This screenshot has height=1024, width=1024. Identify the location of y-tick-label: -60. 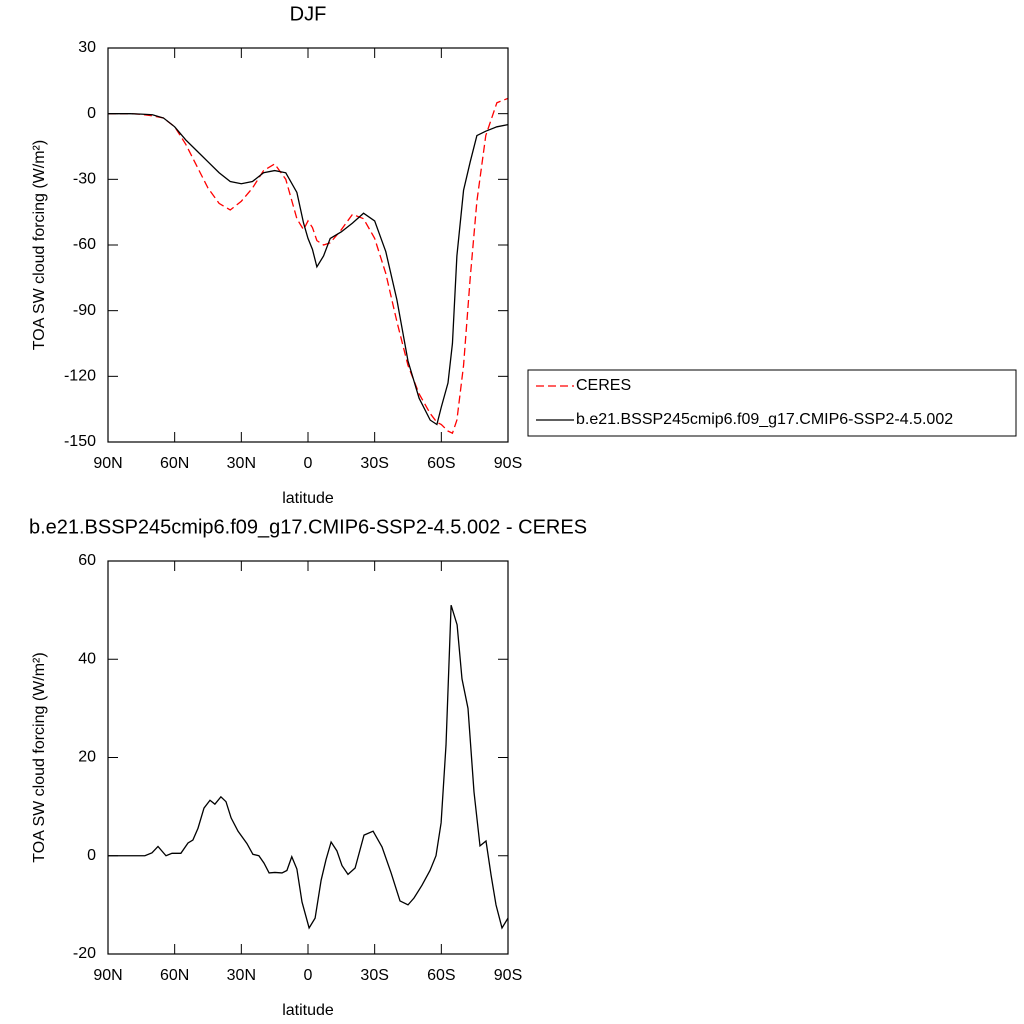
(84, 244).